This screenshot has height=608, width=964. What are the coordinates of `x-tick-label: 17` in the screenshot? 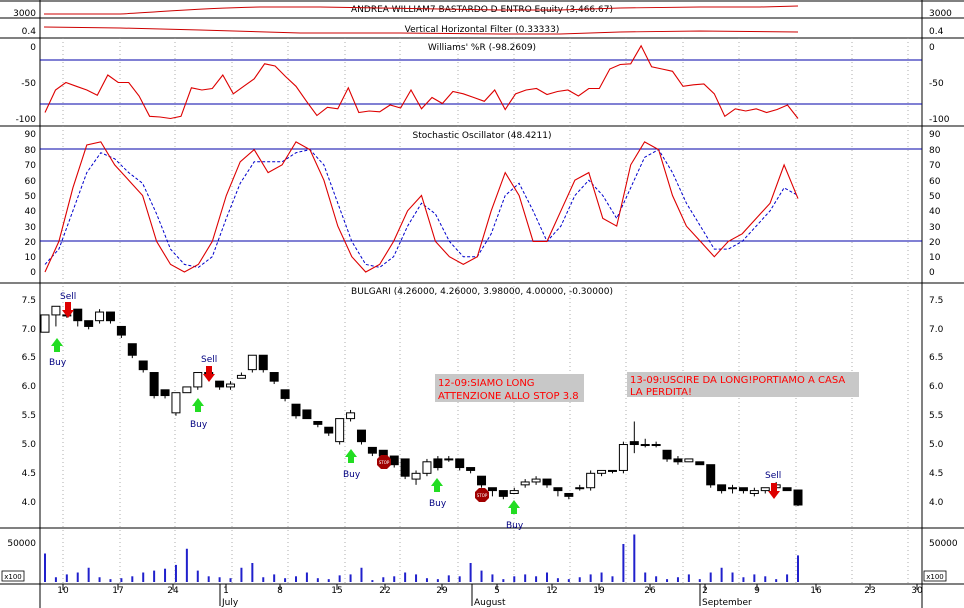 It's located at (117, 591).